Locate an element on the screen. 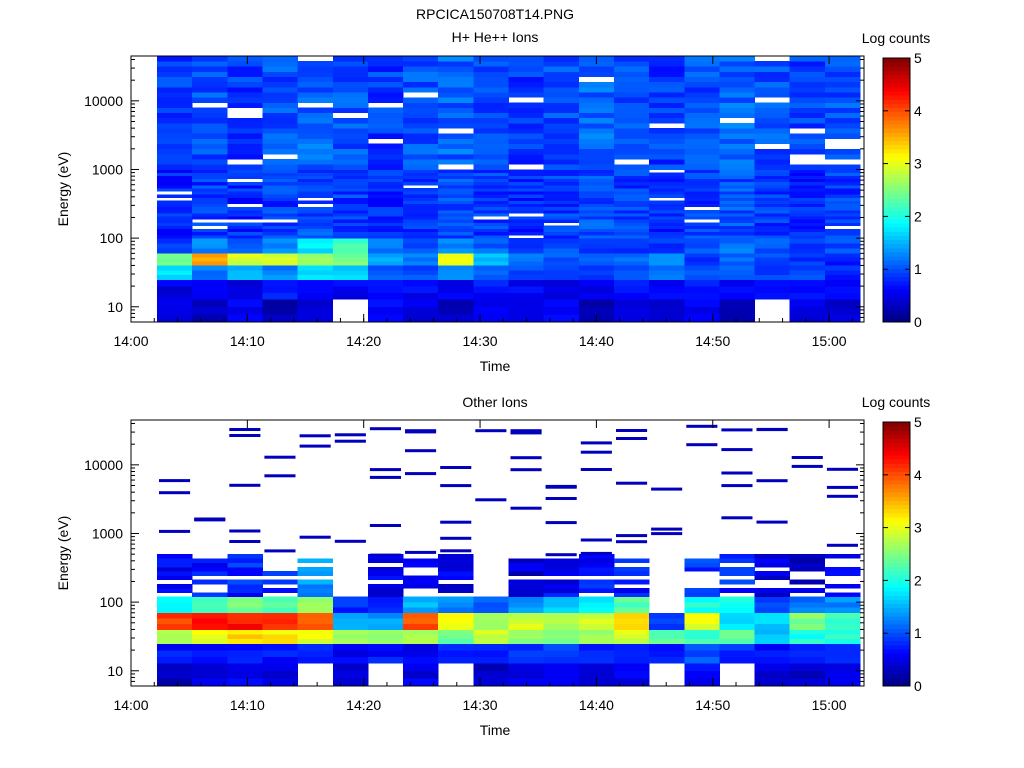 The width and height of the screenshot is (1024, 768). y-tick-label: 1000 is located at coordinates (107, 533).